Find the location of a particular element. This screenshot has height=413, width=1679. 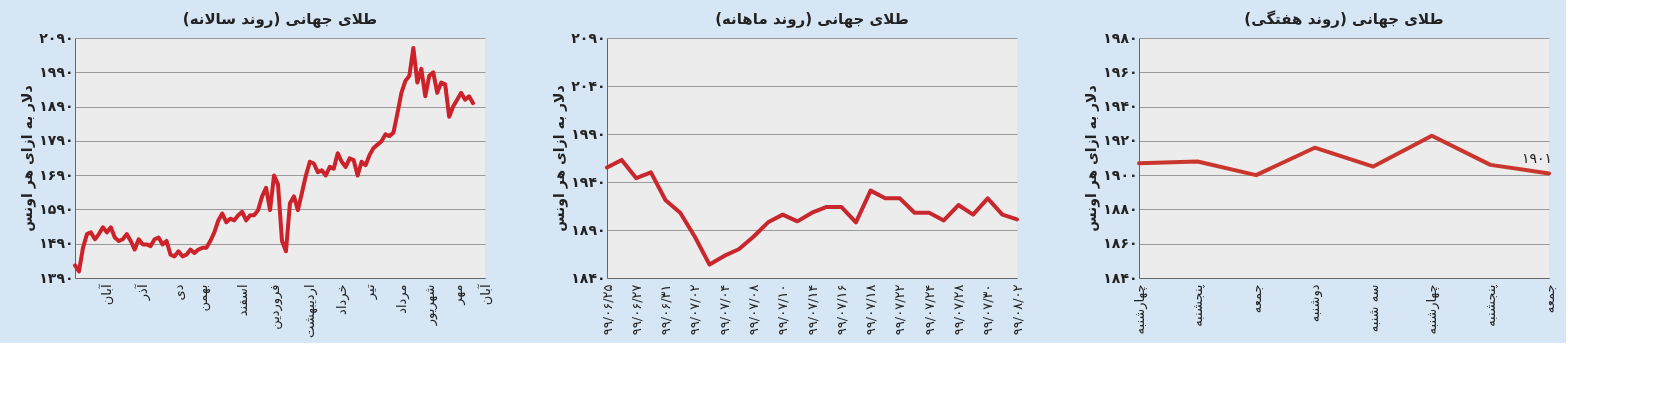

y-tick-label: ۱۹۸۰ is located at coordinates (1120, 37).